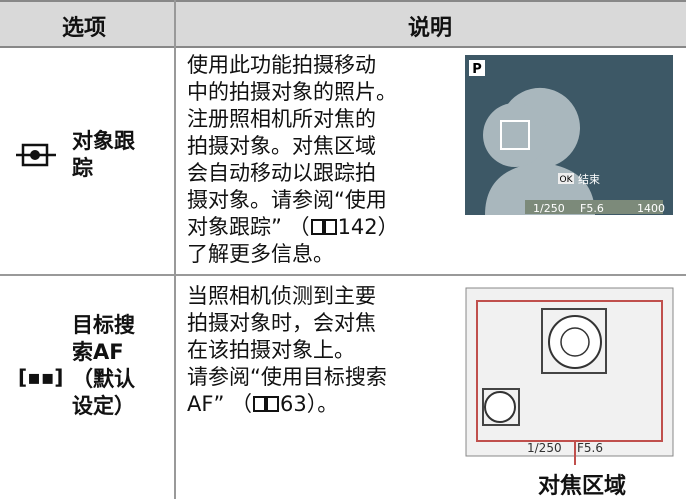  Describe the element at coordinates (368, 227) in the screenshot. I see `text: 142）` at that location.